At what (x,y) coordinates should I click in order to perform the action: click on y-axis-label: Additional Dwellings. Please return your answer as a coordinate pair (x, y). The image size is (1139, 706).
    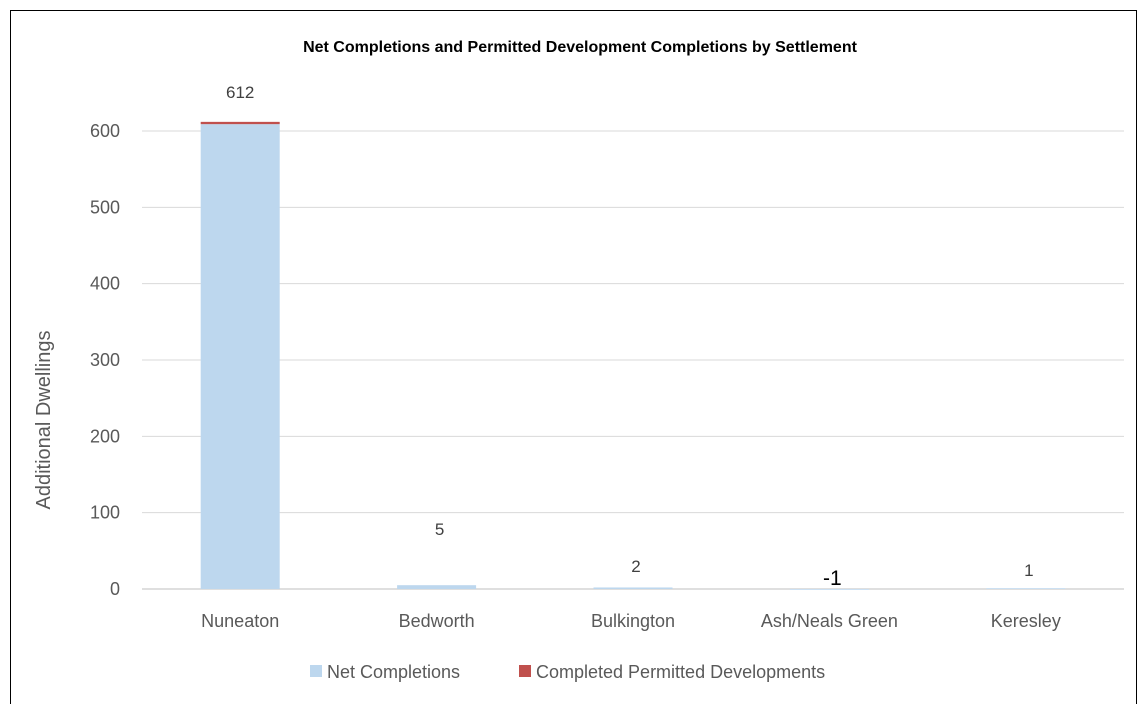
    Looking at the image, I should click on (44, 420).